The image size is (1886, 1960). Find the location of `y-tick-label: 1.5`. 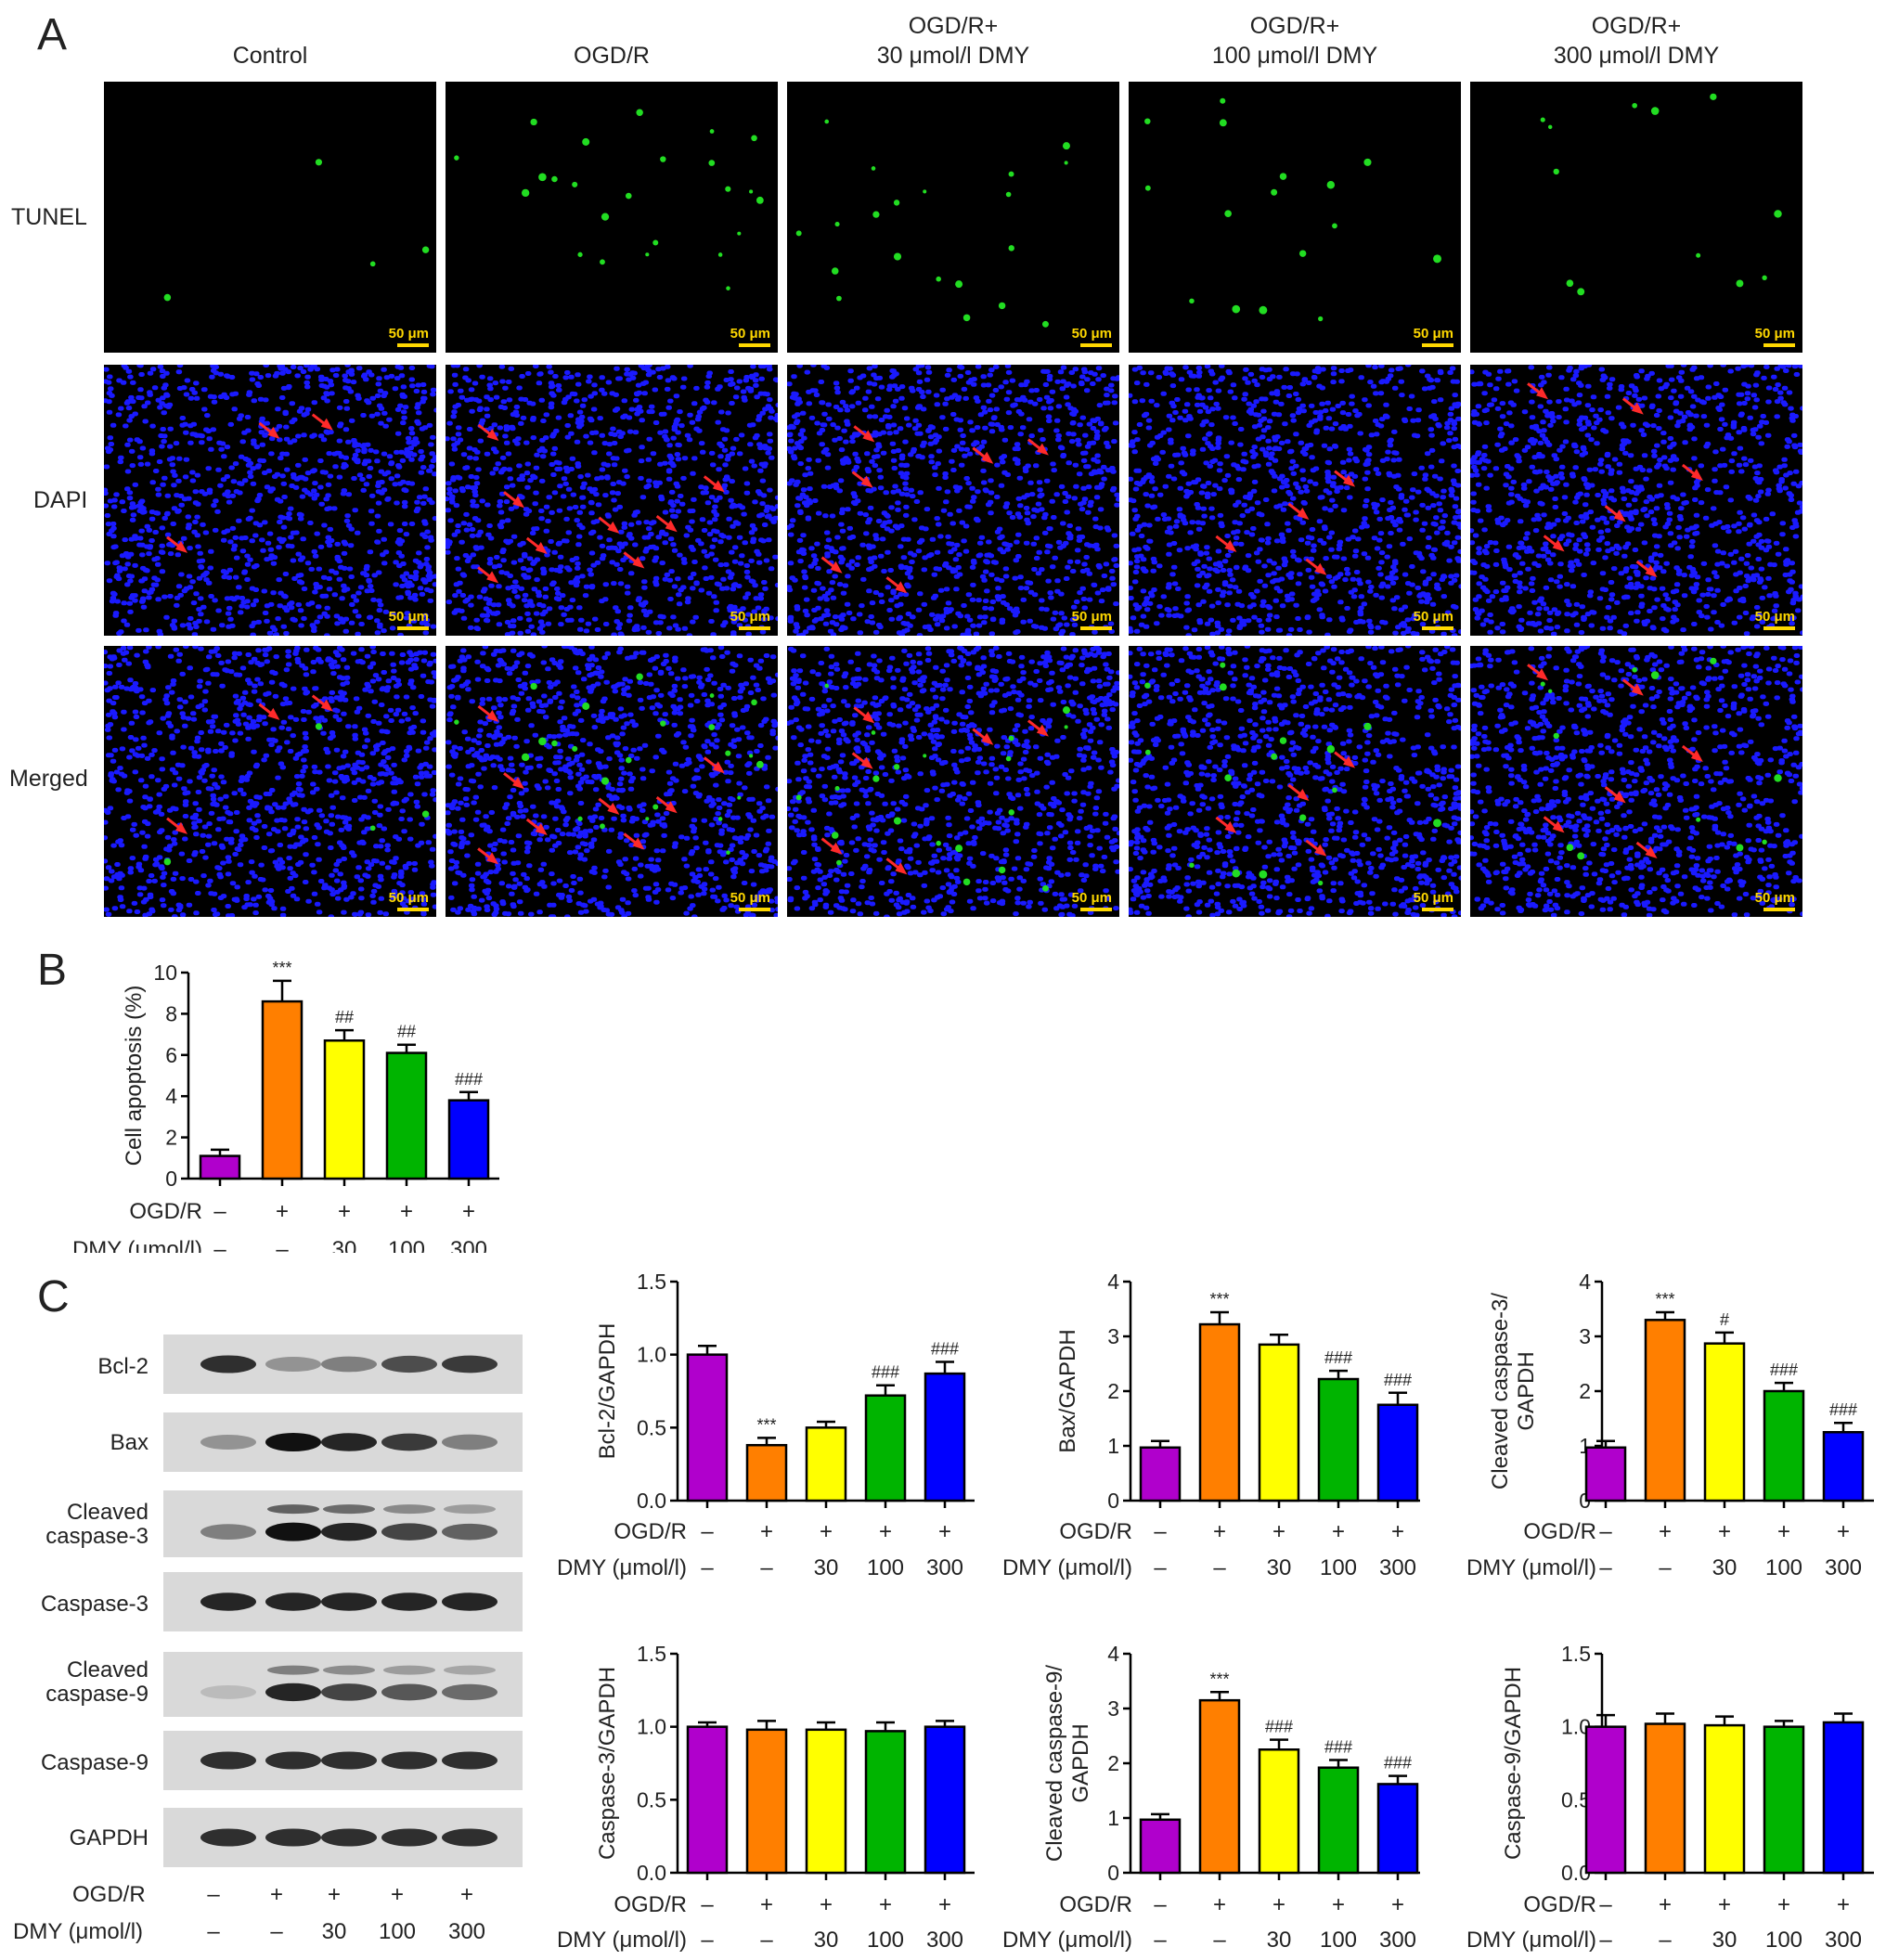

y-tick-label: 1.5 is located at coordinates (652, 1654).